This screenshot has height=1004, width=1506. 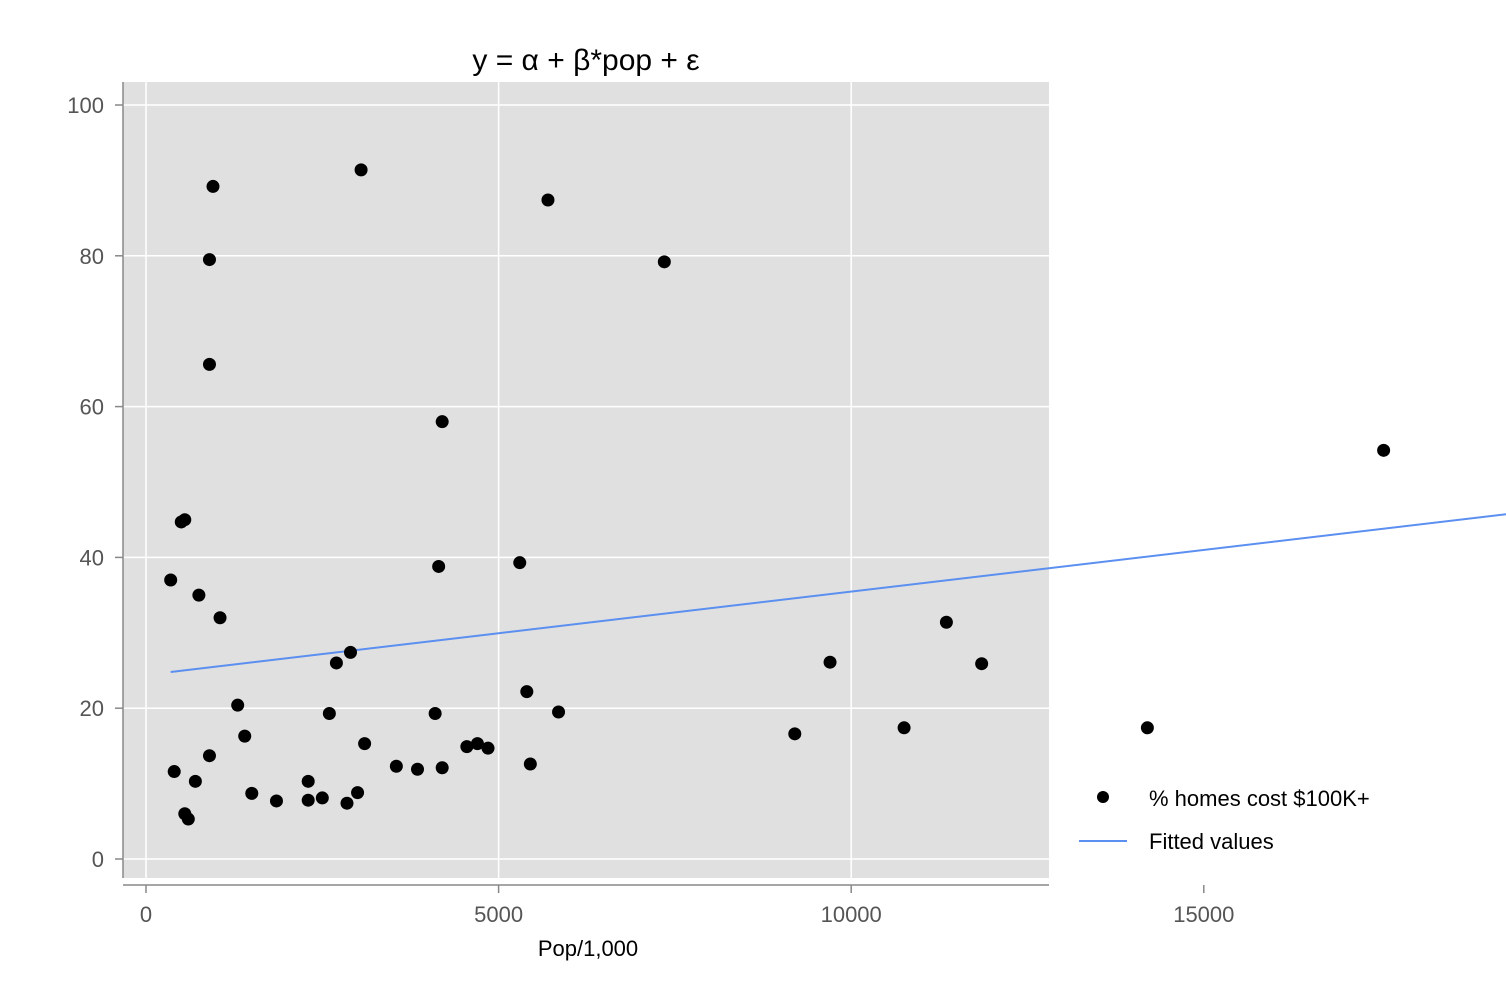 I want to click on y-tick-label: 0, so click(x=98, y=859).